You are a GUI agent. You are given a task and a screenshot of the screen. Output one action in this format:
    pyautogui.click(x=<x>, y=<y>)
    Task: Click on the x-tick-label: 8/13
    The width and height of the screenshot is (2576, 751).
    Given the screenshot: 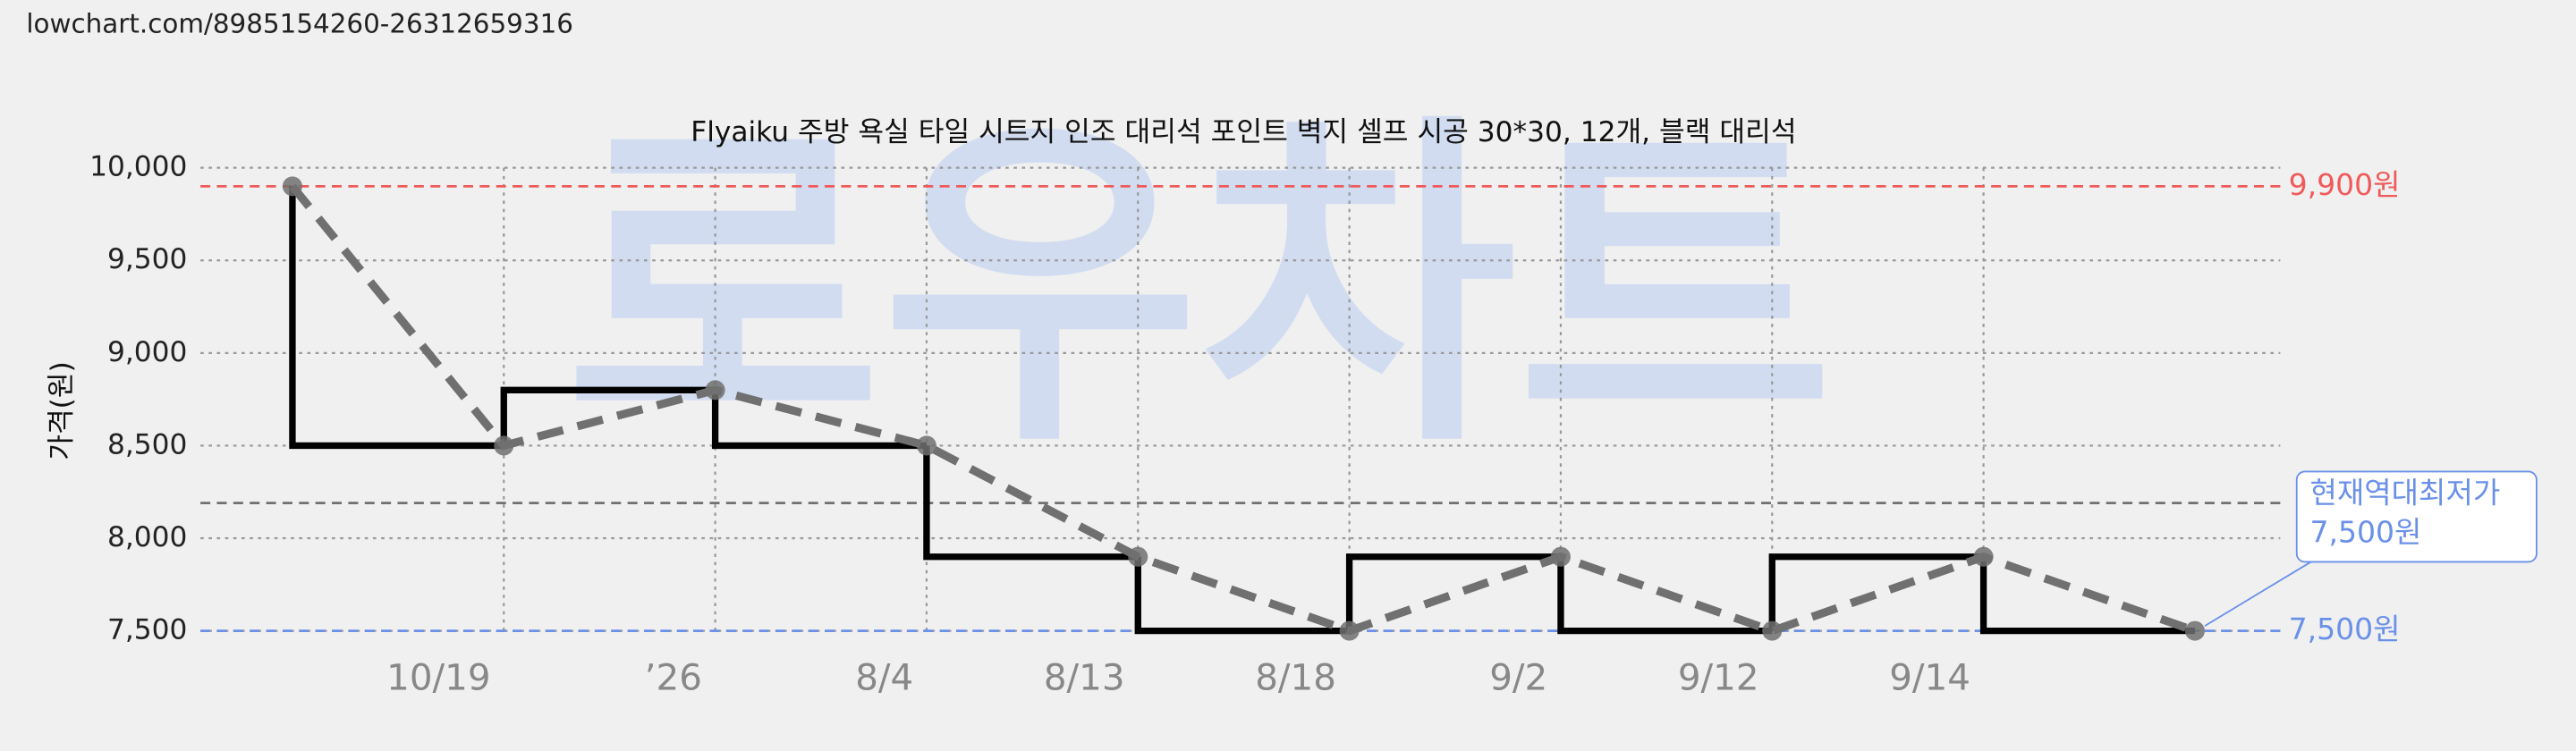 What is the action you would take?
    pyautogui.click(x=1084, y=677)
    